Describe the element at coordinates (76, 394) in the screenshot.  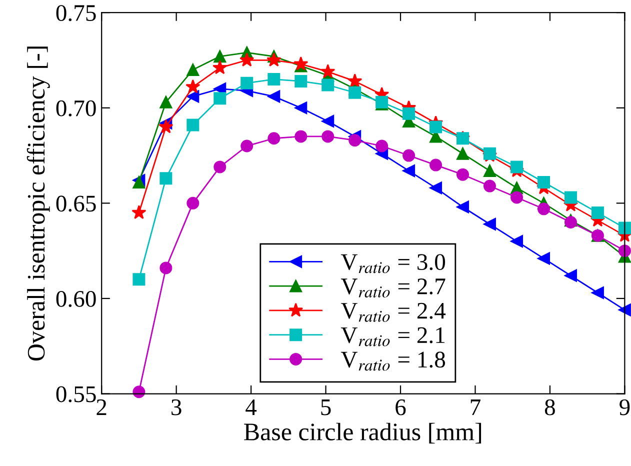
I see `y-tick-label: 0.55` at that location.